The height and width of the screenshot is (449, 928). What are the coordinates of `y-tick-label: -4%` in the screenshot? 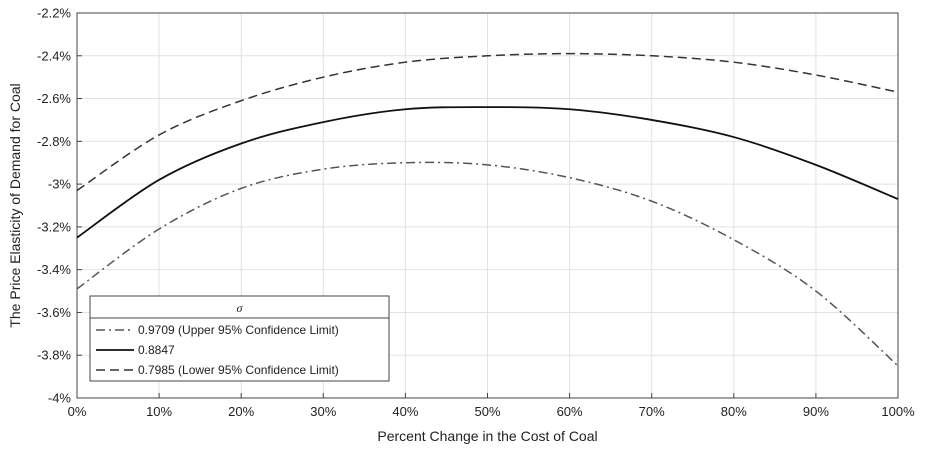 It's located at (60, 398).